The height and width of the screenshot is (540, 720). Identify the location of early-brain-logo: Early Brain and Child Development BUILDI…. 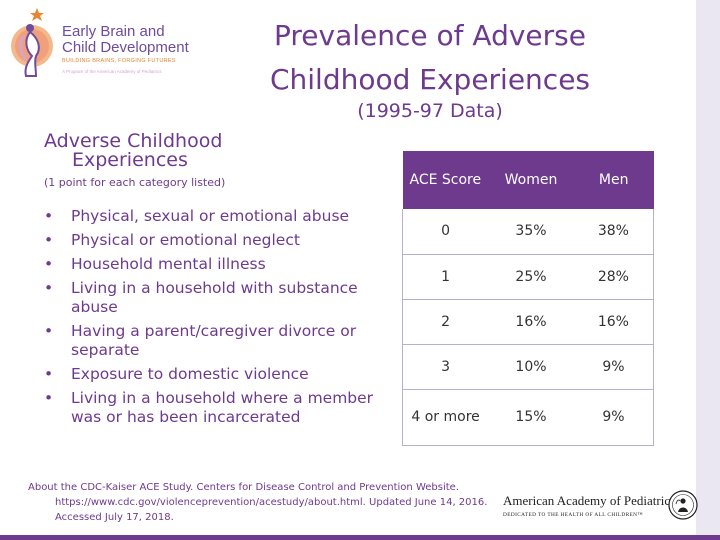
(111, 44).